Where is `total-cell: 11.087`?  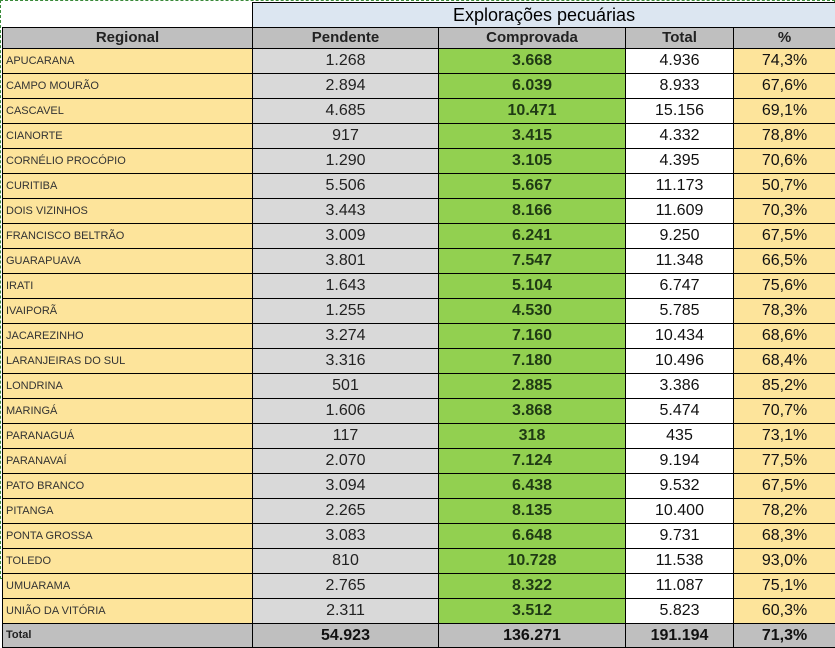
total-cell: 11.087 is located at coordinates (680, 586).